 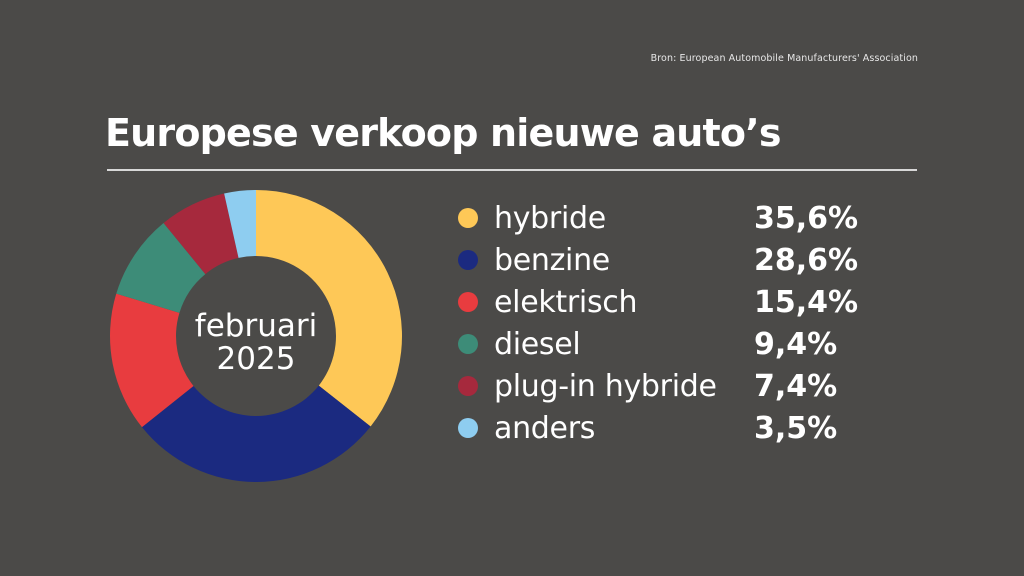 I want to click on donut-slice-hybride, so click(x=329, y=308).